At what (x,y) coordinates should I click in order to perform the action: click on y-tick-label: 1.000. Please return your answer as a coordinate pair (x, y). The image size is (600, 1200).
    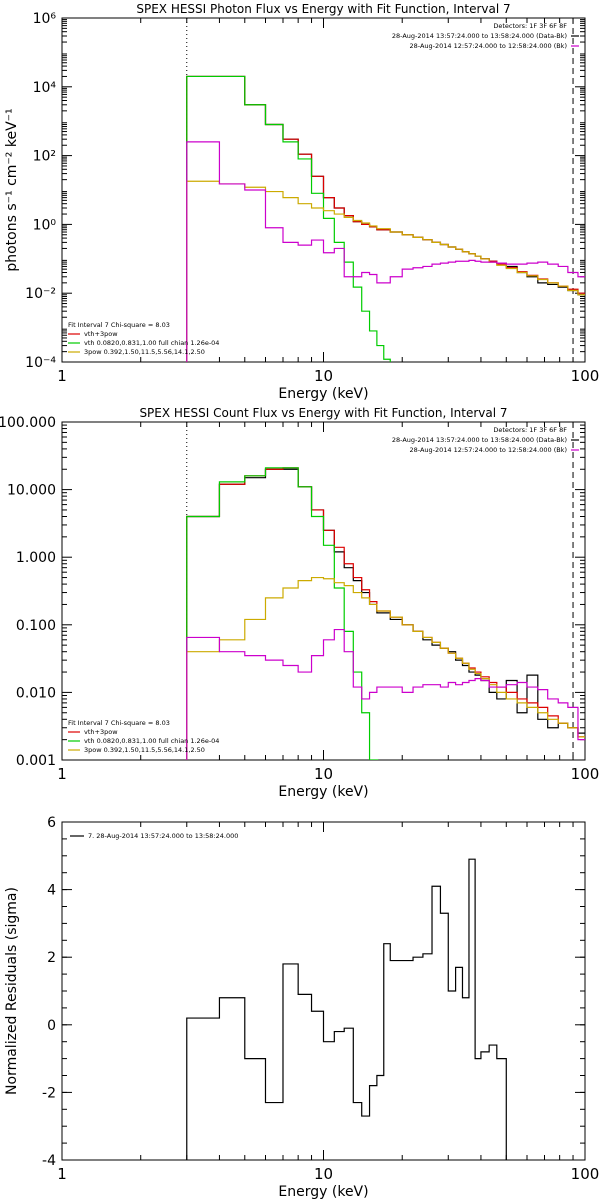
    Looking at the image, I should click on (36, 558).